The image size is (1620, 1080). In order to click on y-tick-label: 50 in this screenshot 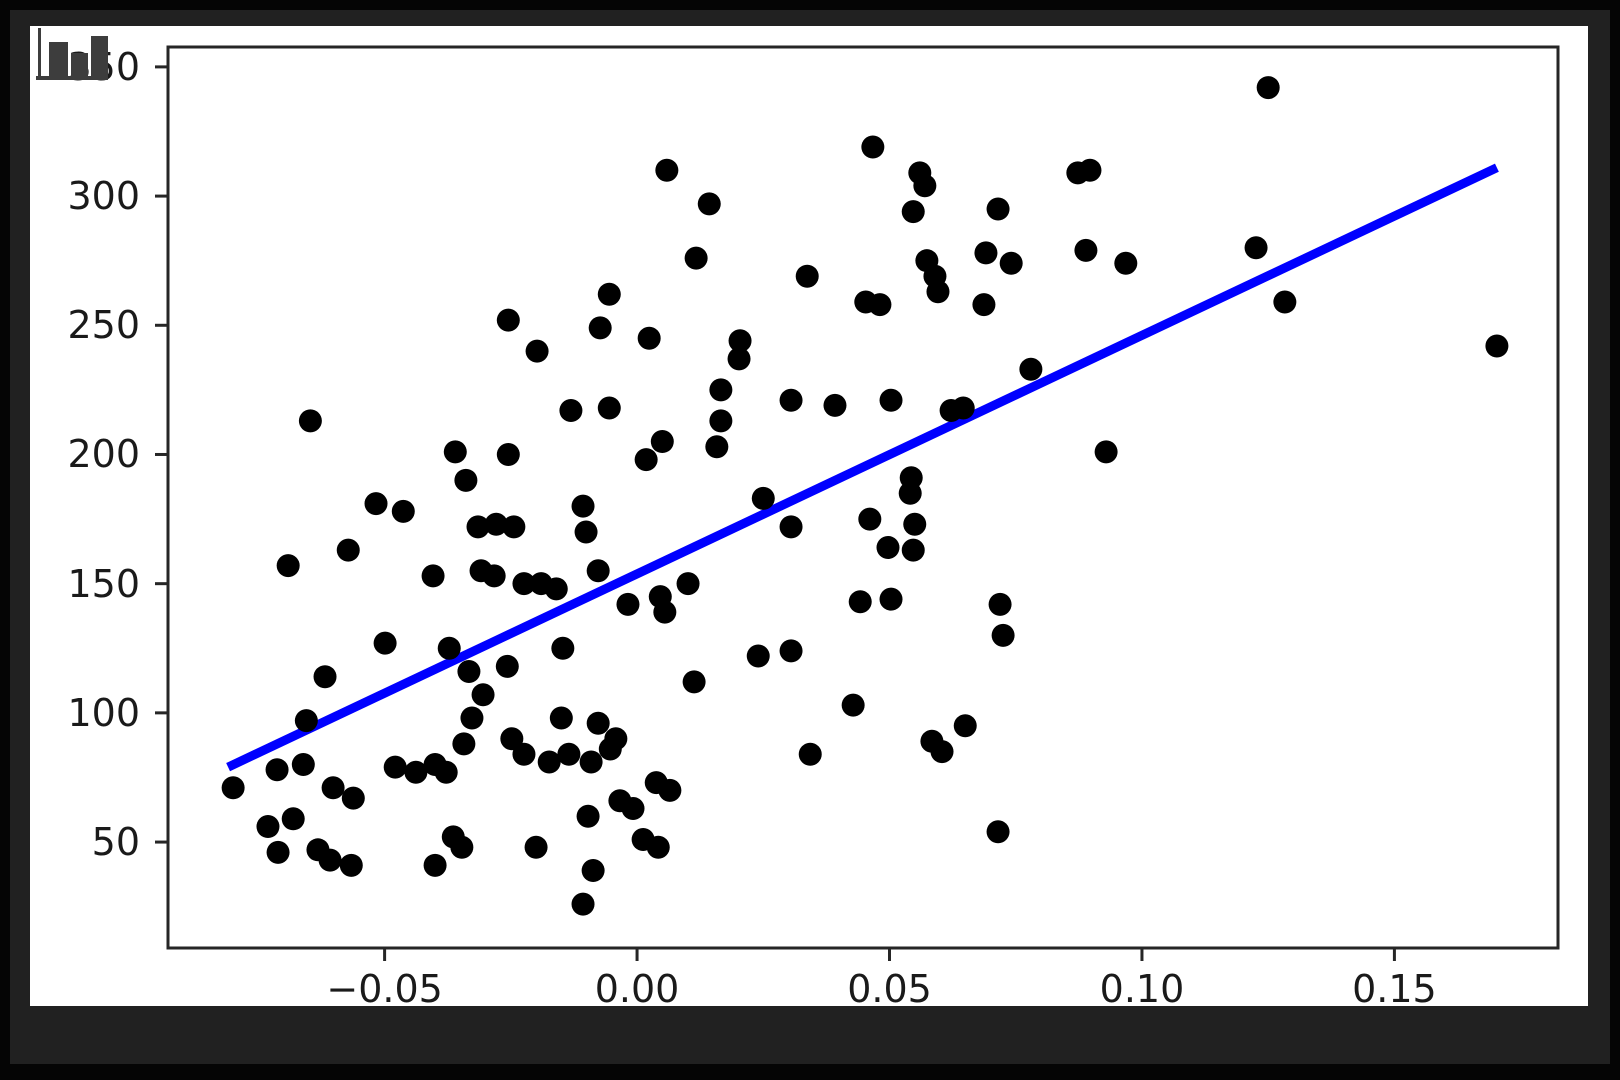, I will do `click(115, 842)`.